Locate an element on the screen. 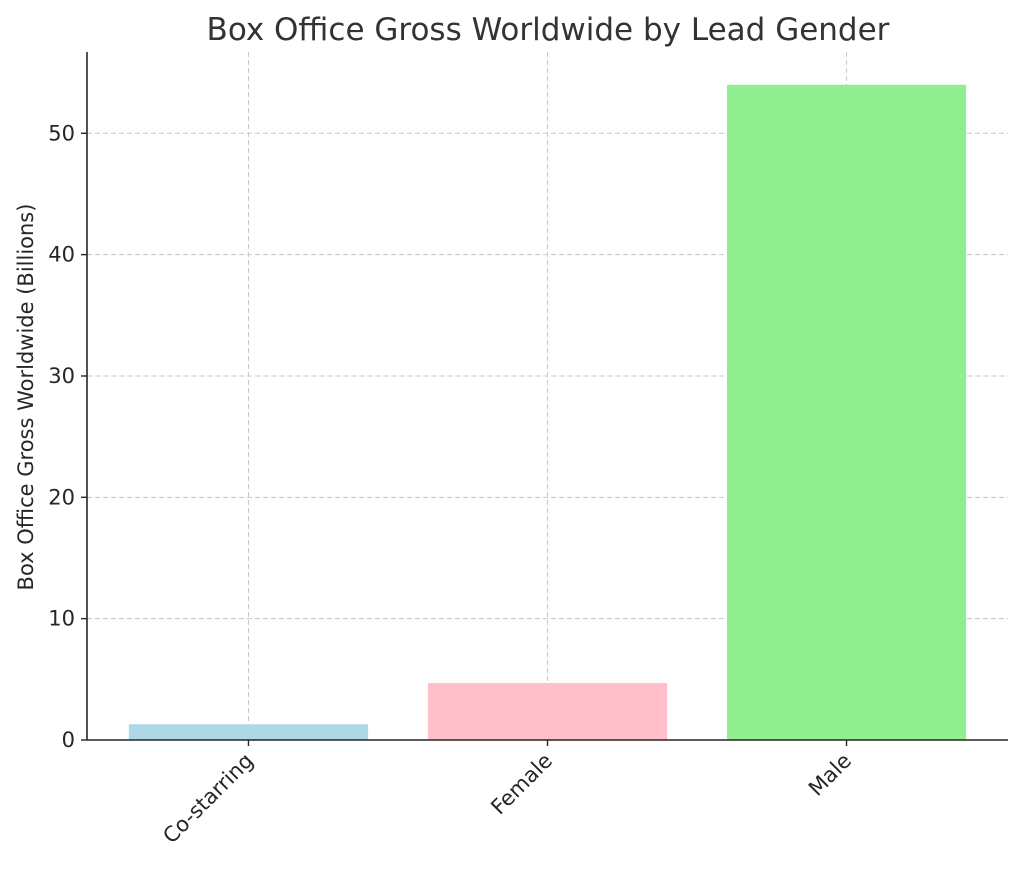 The width and height of the screenshot is (1024, 877). y-tick-label: 30 is located at coordinates (61, 376).